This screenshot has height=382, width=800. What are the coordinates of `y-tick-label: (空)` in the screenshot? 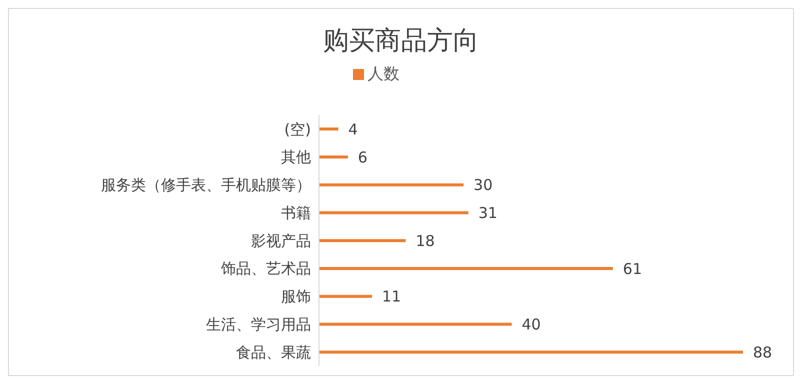 It's located at (297, 129).